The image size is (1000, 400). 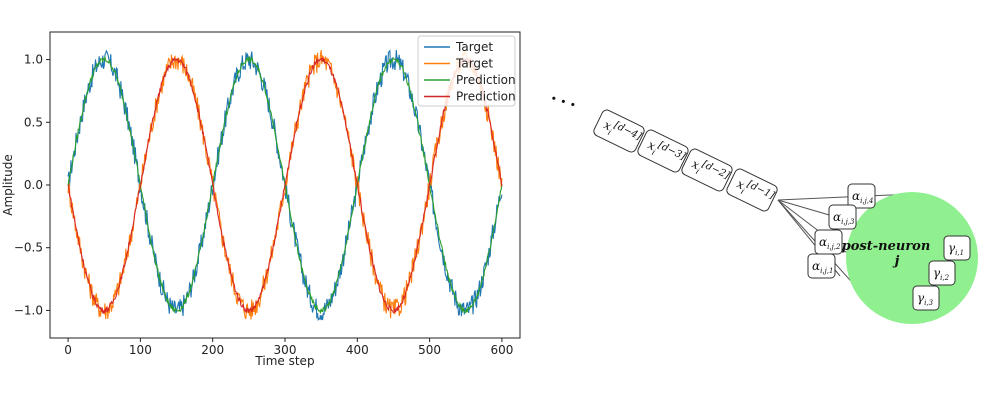 I want to click on x-axis-ticks: 0 100 200 300 400 500 600, so click(x=288, y=347).